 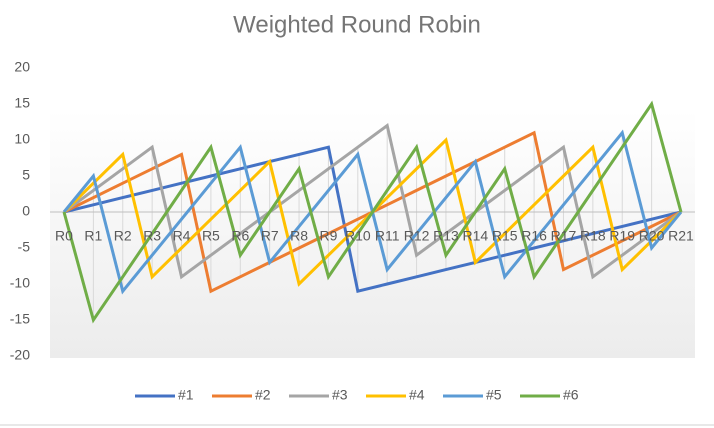 I want to click on y-tick-label: 0, so click(x=26, y=211).